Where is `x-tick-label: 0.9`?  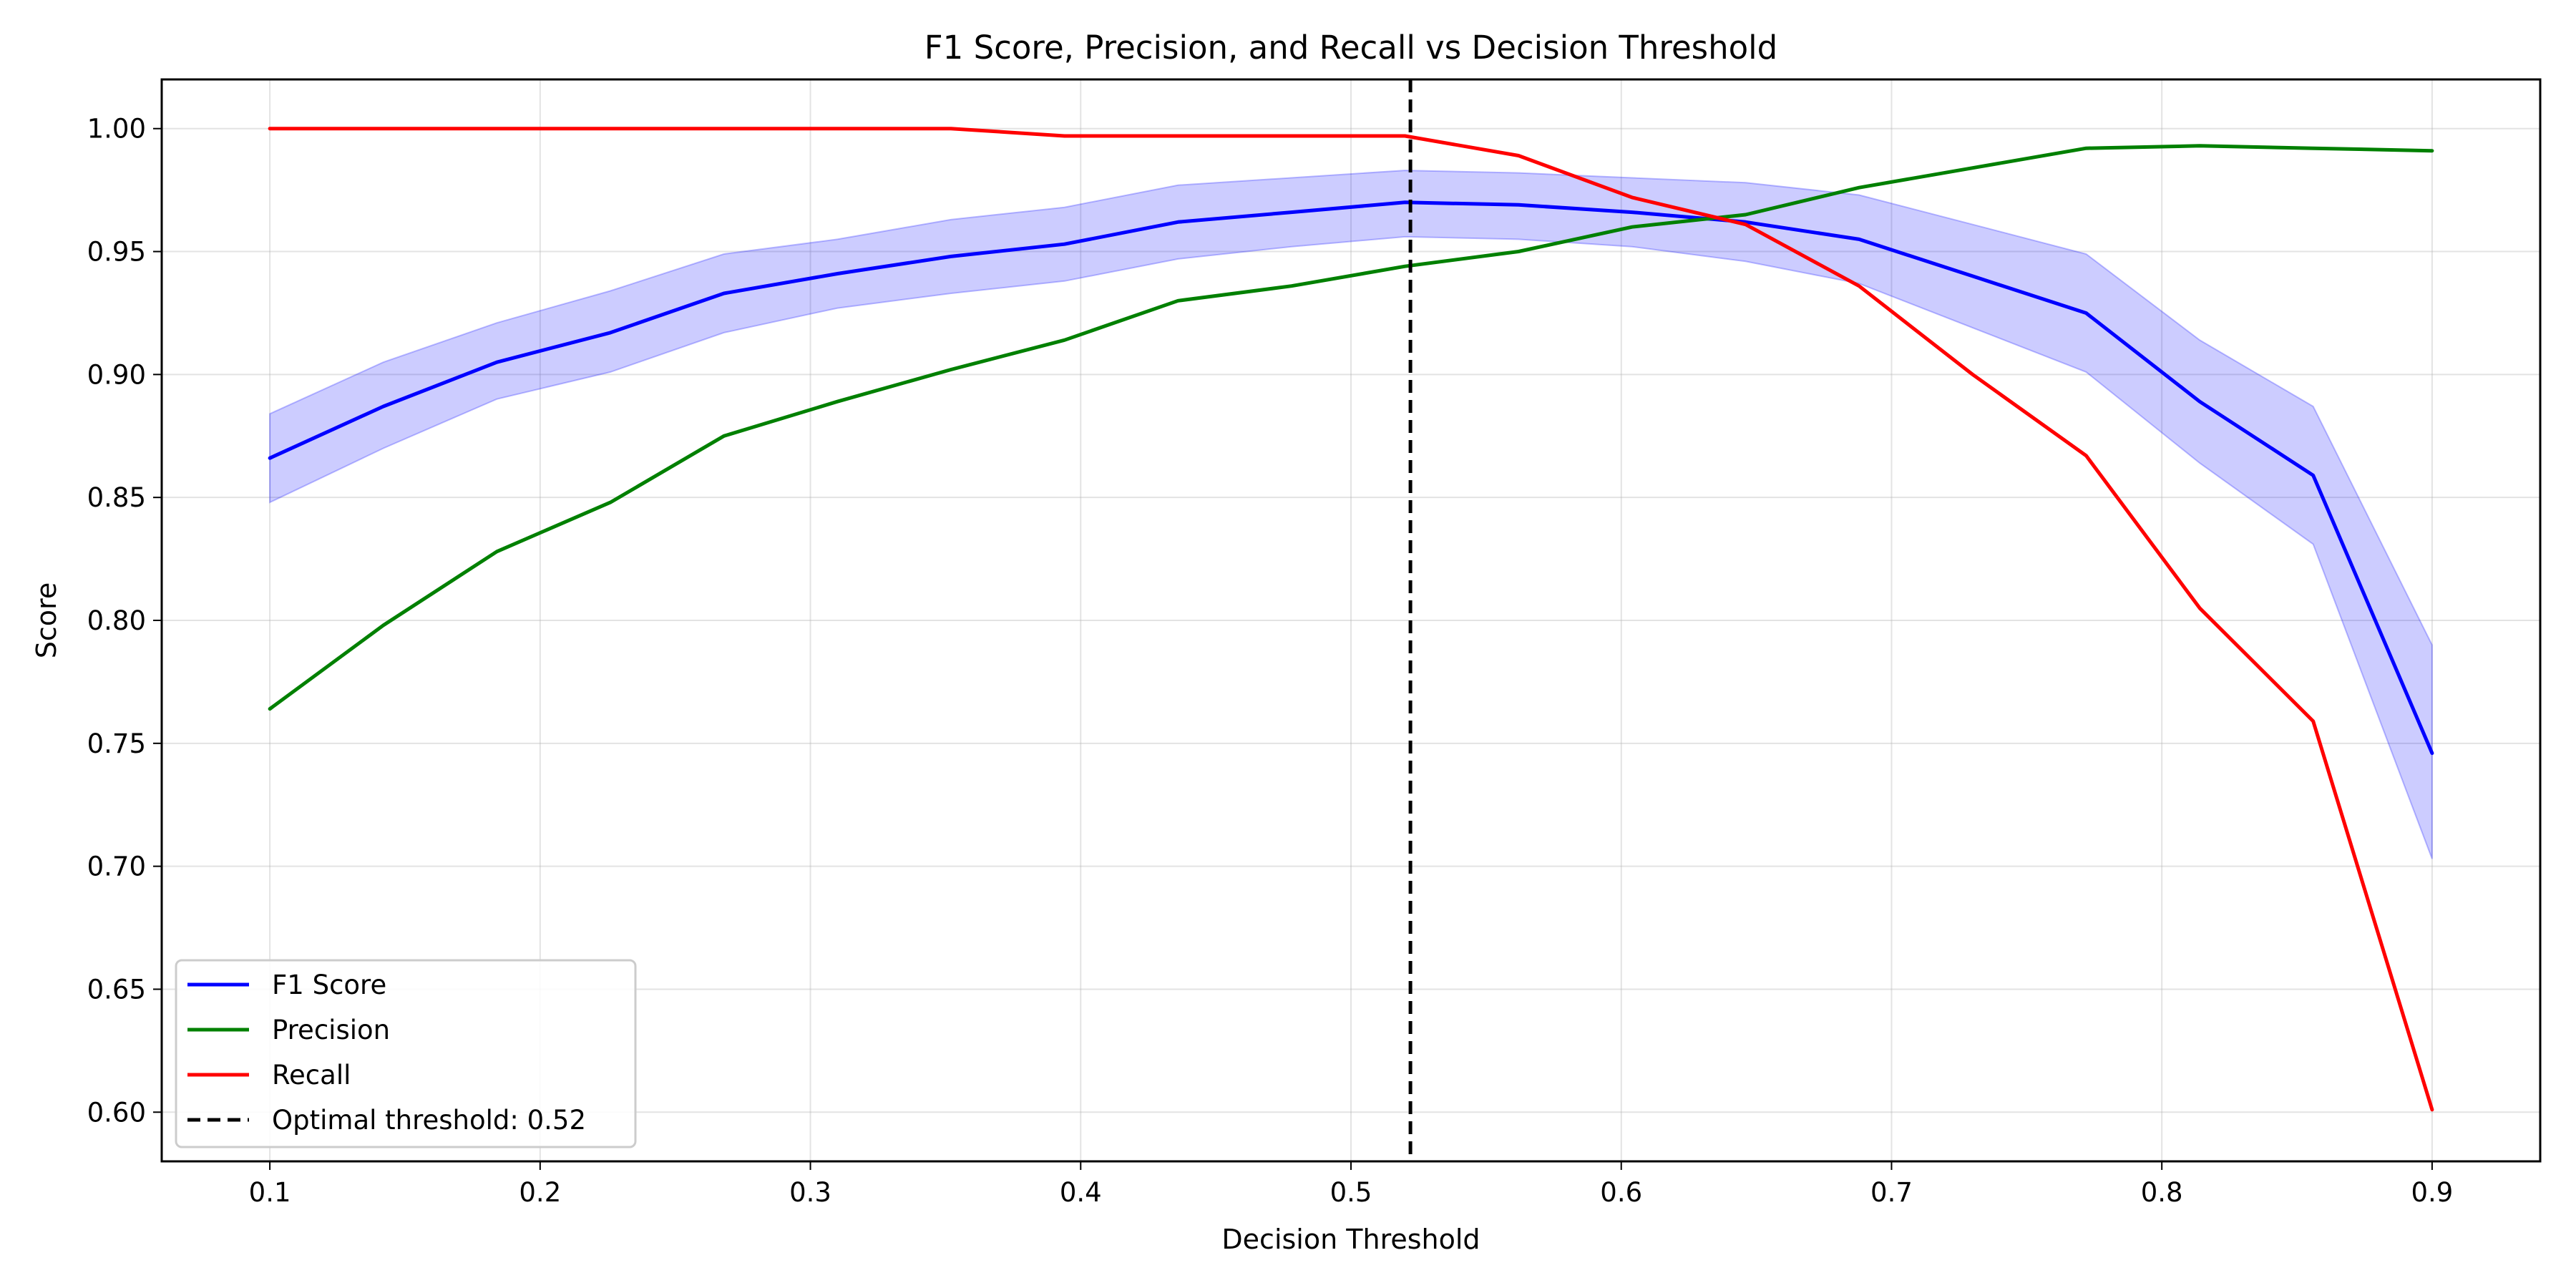
x-tick-label: 0.9 is located at coordinates (2432, 1192).